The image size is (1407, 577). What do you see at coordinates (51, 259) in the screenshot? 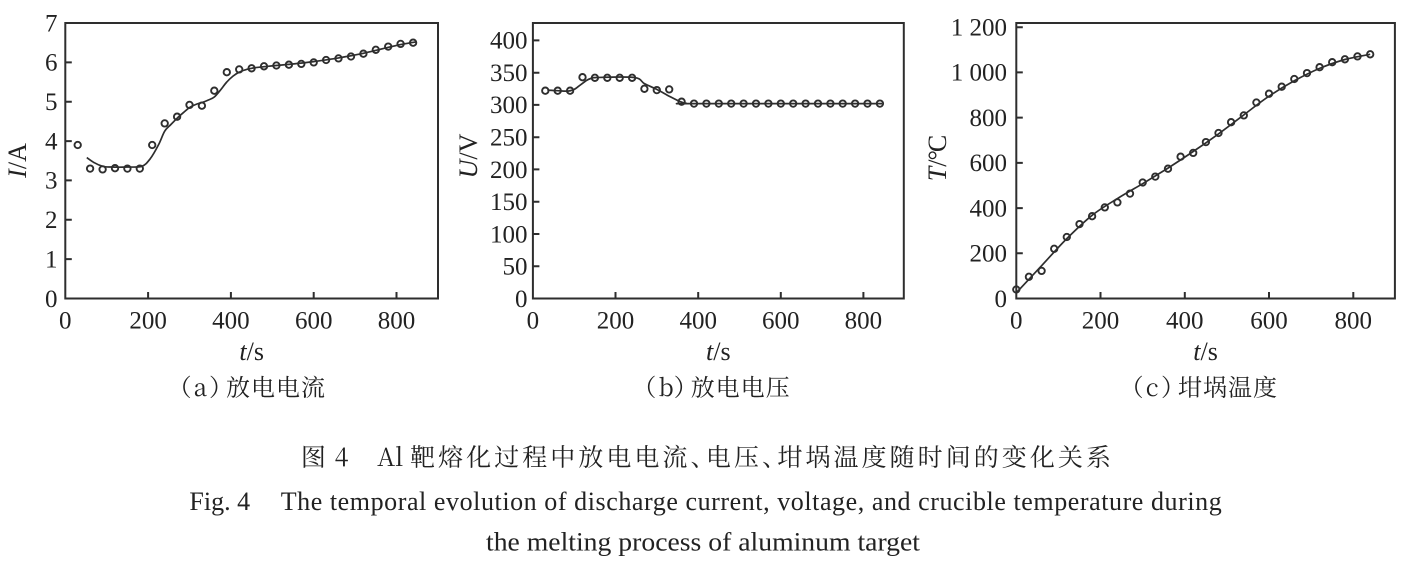
I see `svg-text: 1` at bounding box center [51, 259].